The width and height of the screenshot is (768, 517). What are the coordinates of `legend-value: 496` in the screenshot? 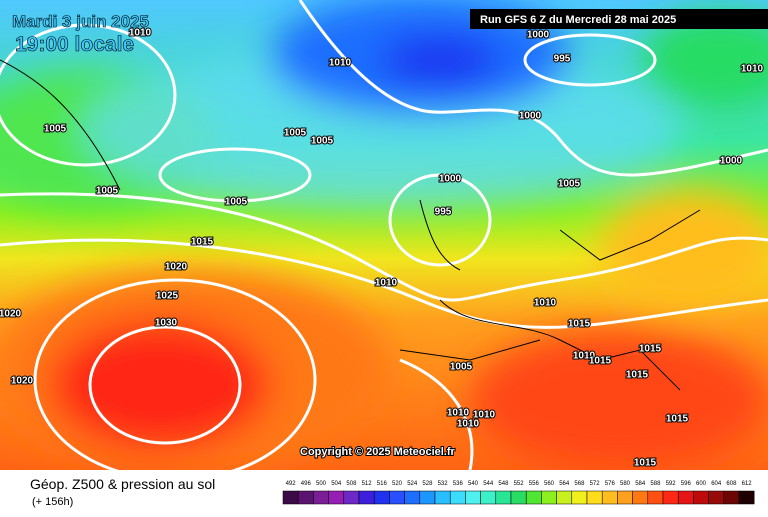 It's located at (306, 484).